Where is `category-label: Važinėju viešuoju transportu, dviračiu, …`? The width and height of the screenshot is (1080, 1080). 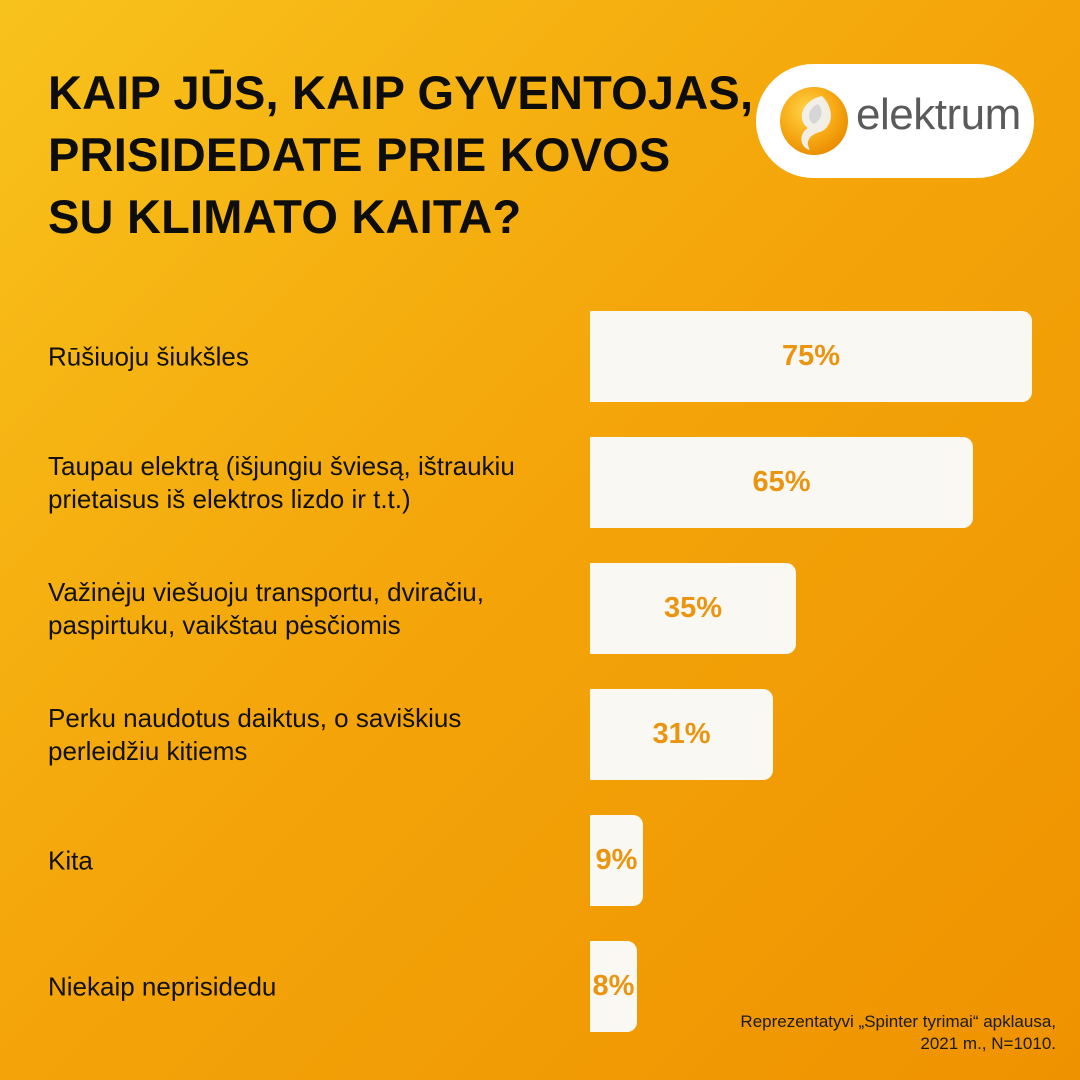 category-label: Važinėju viešuoju transportu, dviračiu, … is located at coordinates (266, 608).